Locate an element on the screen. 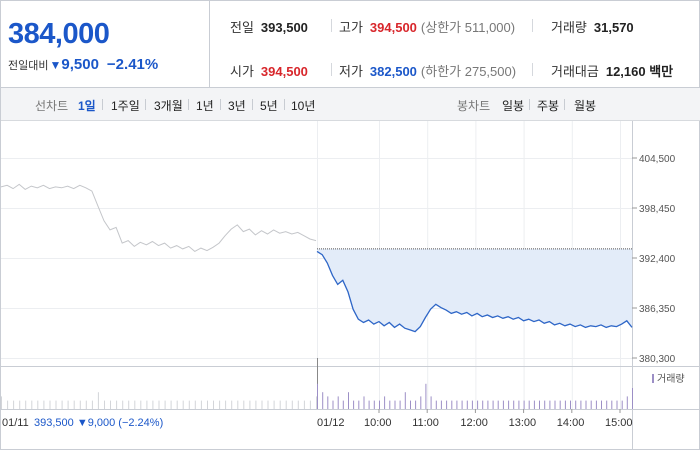 This screenshot has height=450, width=700. period-1d: 1일 is located at coordinates (87, 106).